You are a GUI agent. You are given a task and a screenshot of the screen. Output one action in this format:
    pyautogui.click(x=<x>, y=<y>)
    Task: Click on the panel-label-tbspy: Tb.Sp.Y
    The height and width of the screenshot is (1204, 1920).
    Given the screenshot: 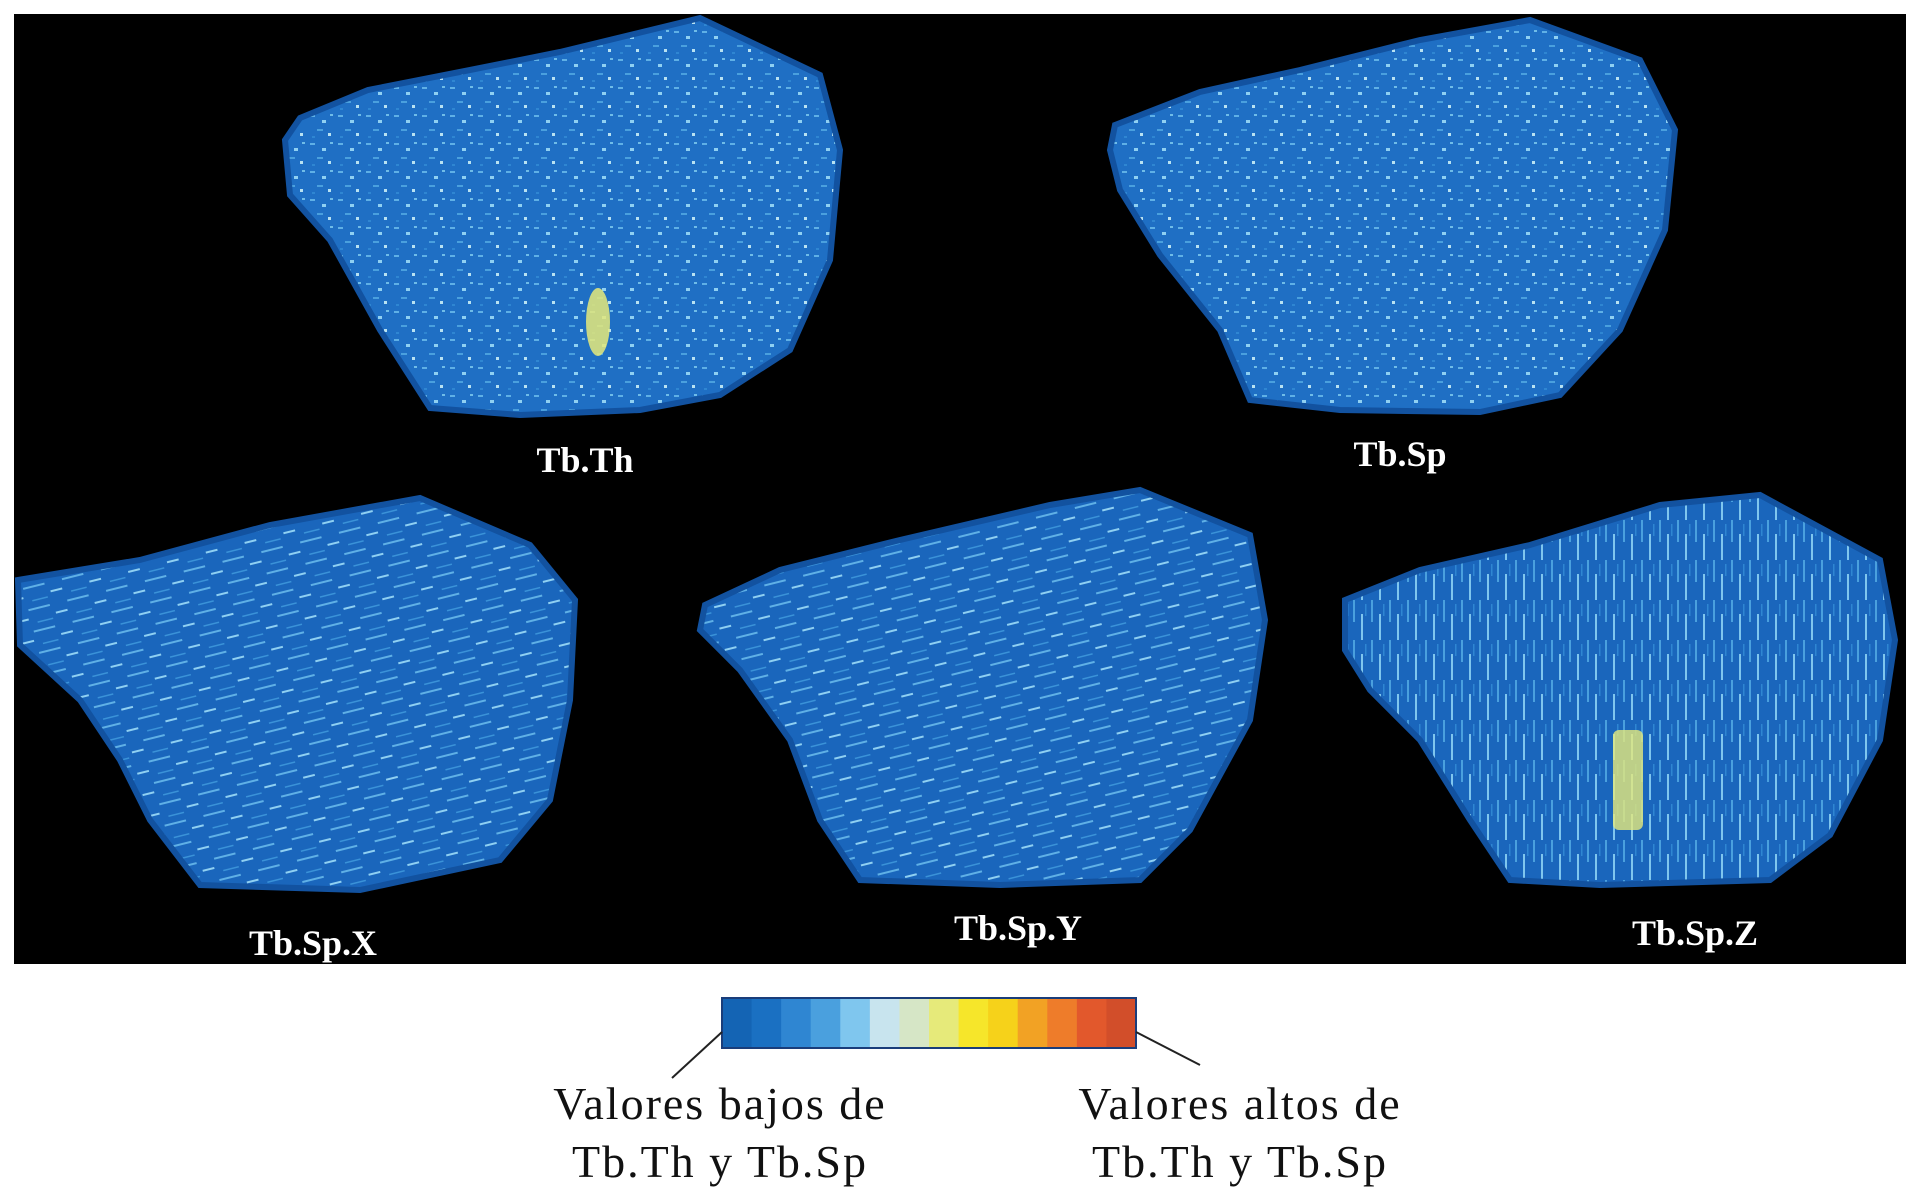 What is the action you would take?
    pyautogui.click(x=1018, y=928)
    